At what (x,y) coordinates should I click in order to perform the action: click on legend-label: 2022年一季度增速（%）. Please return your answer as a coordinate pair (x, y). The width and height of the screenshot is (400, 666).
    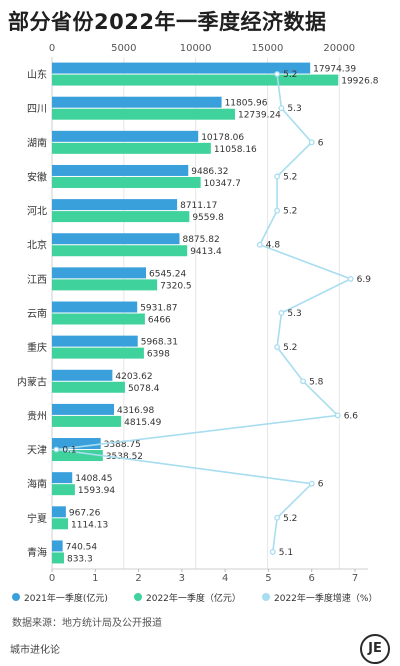
    Looking at the image, I should click on (325, 598).